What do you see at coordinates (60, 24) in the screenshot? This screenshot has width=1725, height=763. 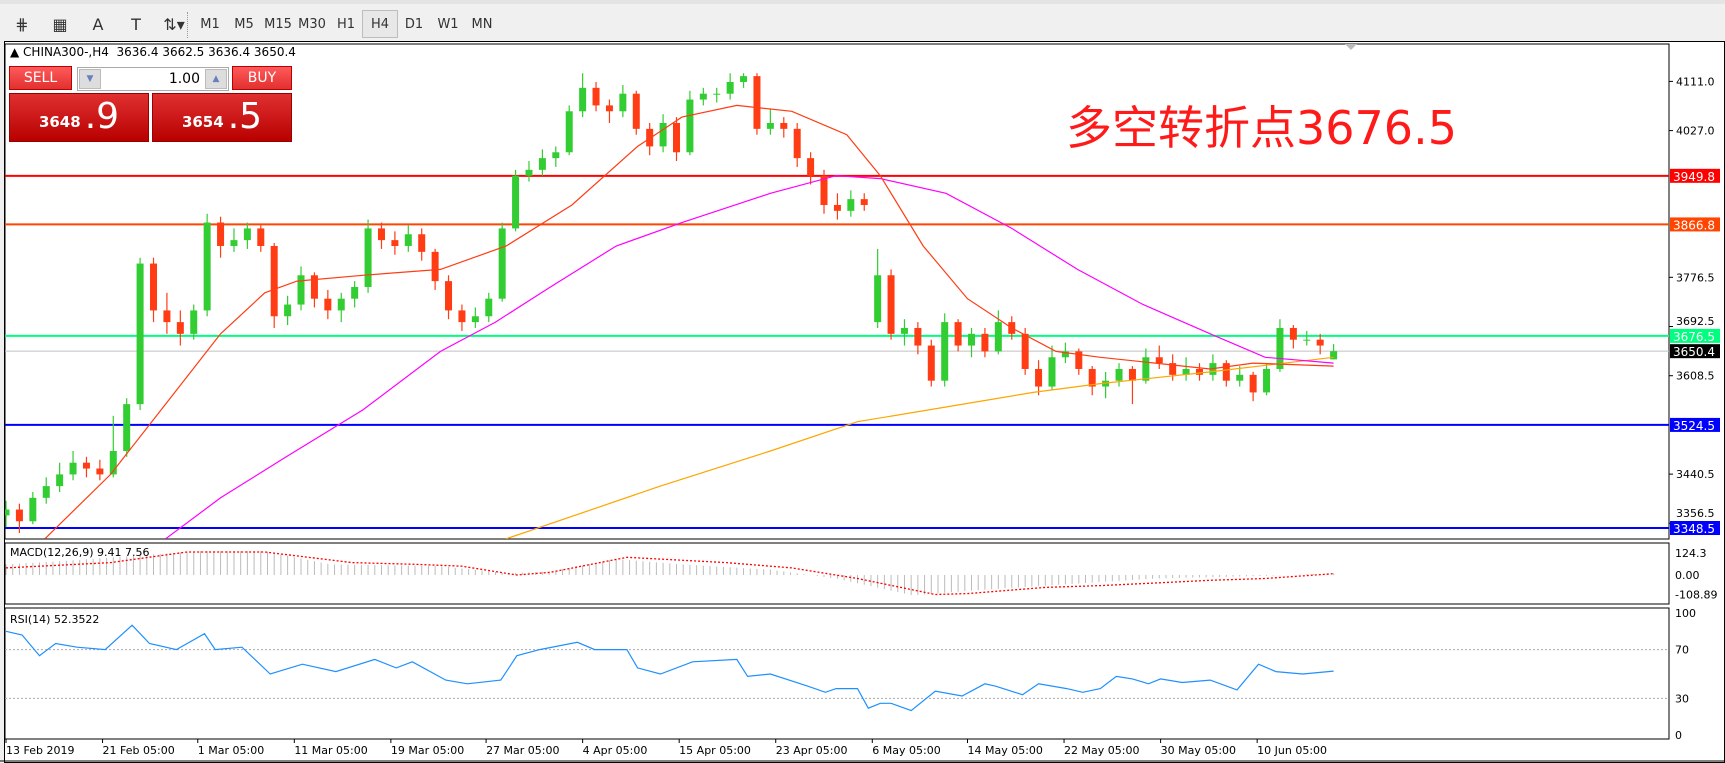 I see `grid-f-icon: ▦` at bounding box center [60, 24].